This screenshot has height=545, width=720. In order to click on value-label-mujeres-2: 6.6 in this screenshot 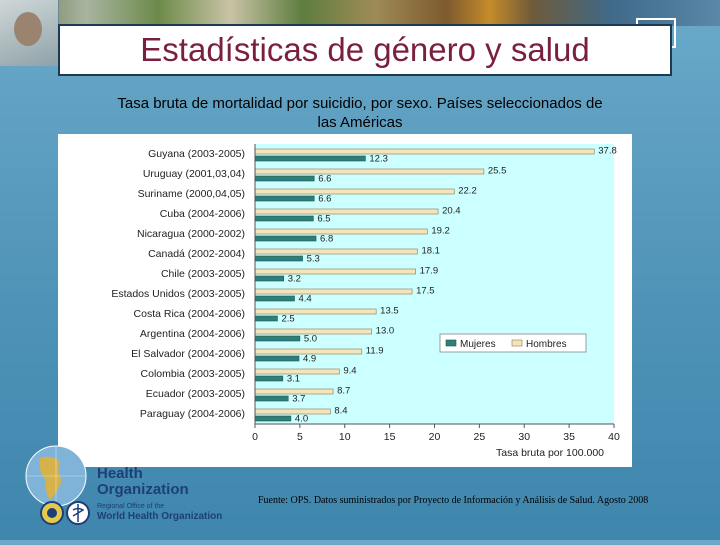, I will do `click(324, 199)`.